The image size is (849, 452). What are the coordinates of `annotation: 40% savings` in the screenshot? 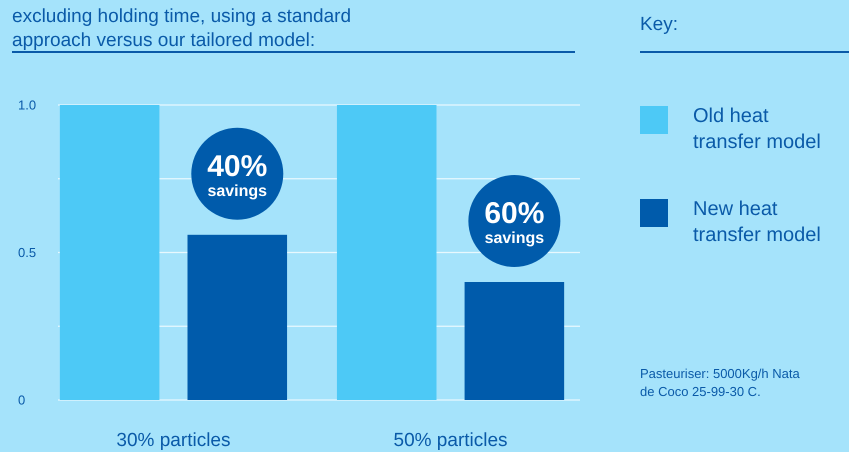 It's located at (237, 175).